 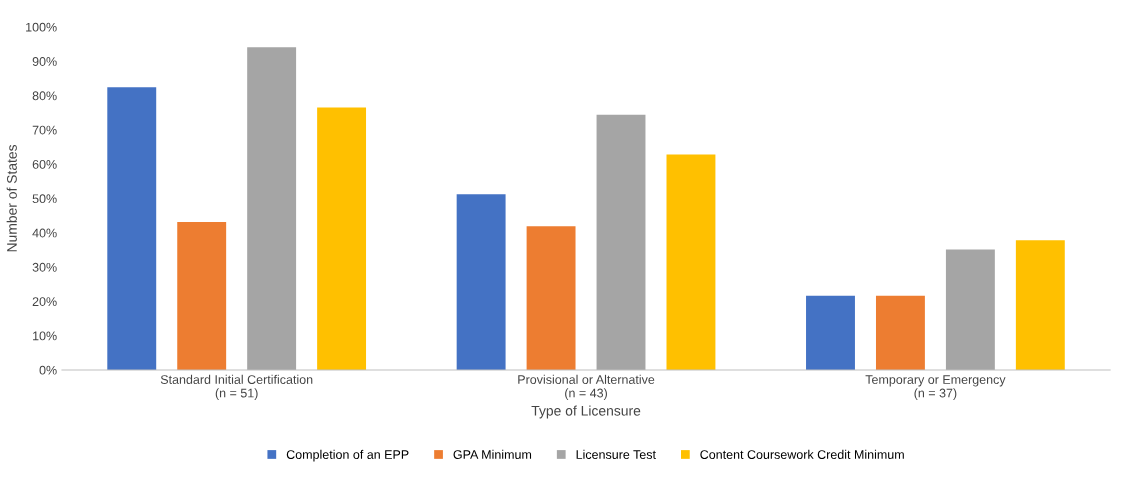 What do you see at coordinates (11, 198) in the screenshot?
I see `y-axis-title: Number of States` at bounding box center [11, 198].